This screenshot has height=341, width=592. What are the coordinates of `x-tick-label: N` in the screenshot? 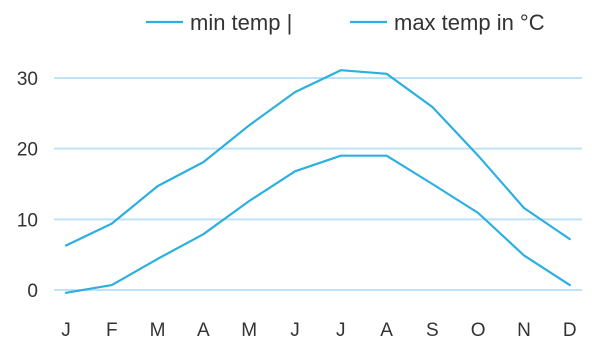 It's located at (524, 330).